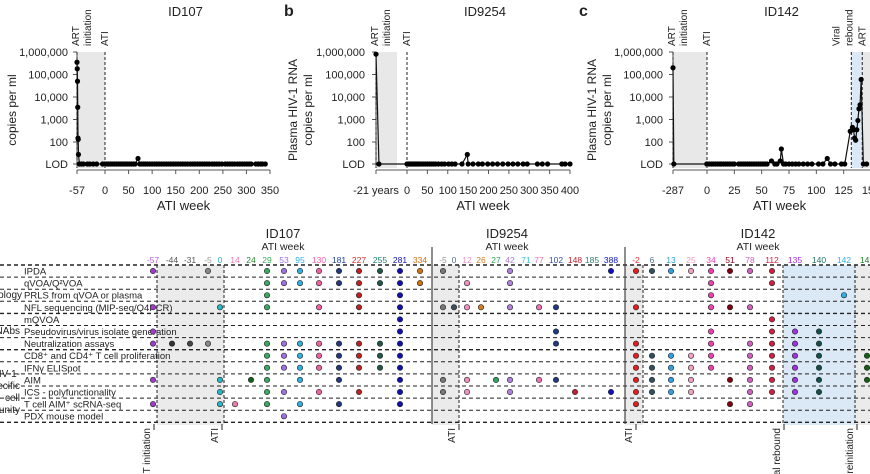 This screenshot has height=474, width=870. Describe the element at coordinates (592, 260) in the screenshot. I see `week-header: 185` at that location.